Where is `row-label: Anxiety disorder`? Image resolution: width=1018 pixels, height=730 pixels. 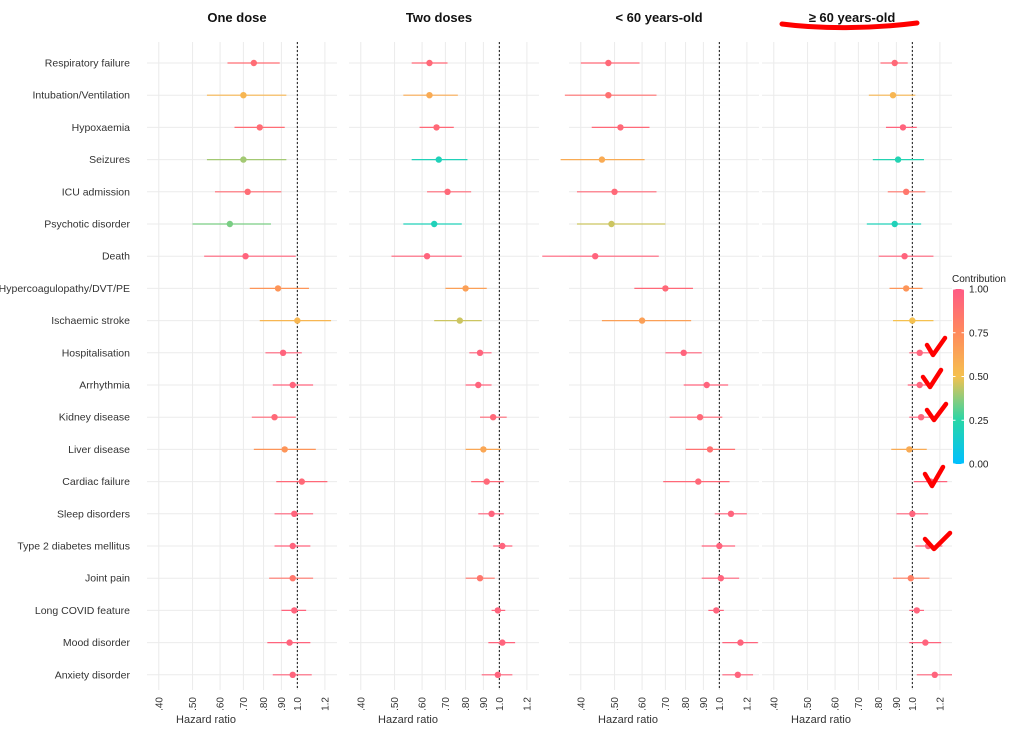 row-label: Anxiety disorder is located at coordinates (93, 675).